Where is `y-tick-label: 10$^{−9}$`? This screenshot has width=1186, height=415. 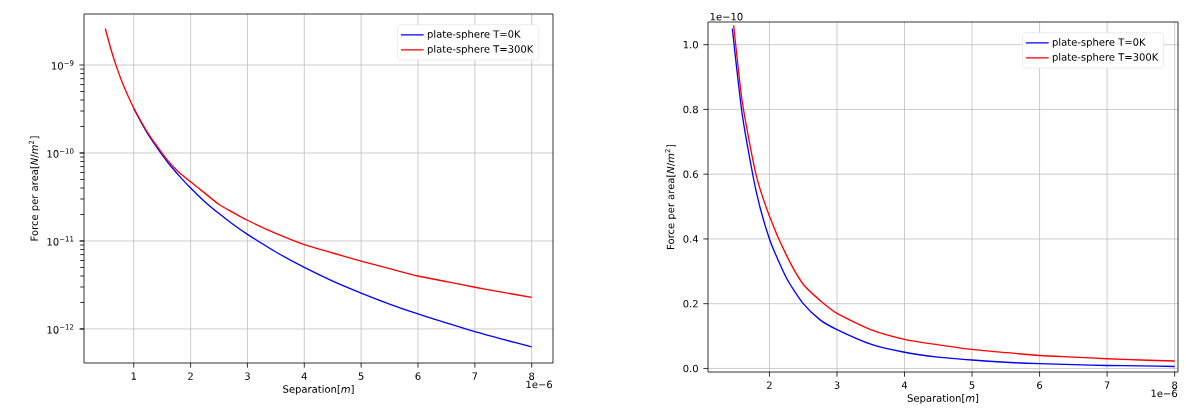 y-tick-label: 10$^{−9}$ is located at coordinates (63, 65).